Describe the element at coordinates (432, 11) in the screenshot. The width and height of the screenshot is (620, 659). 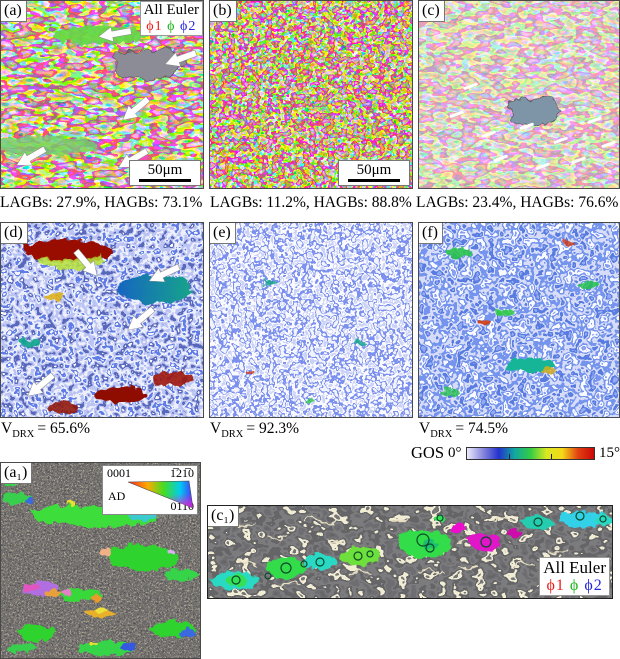
I see `panel-c-label: (c)` at that location.